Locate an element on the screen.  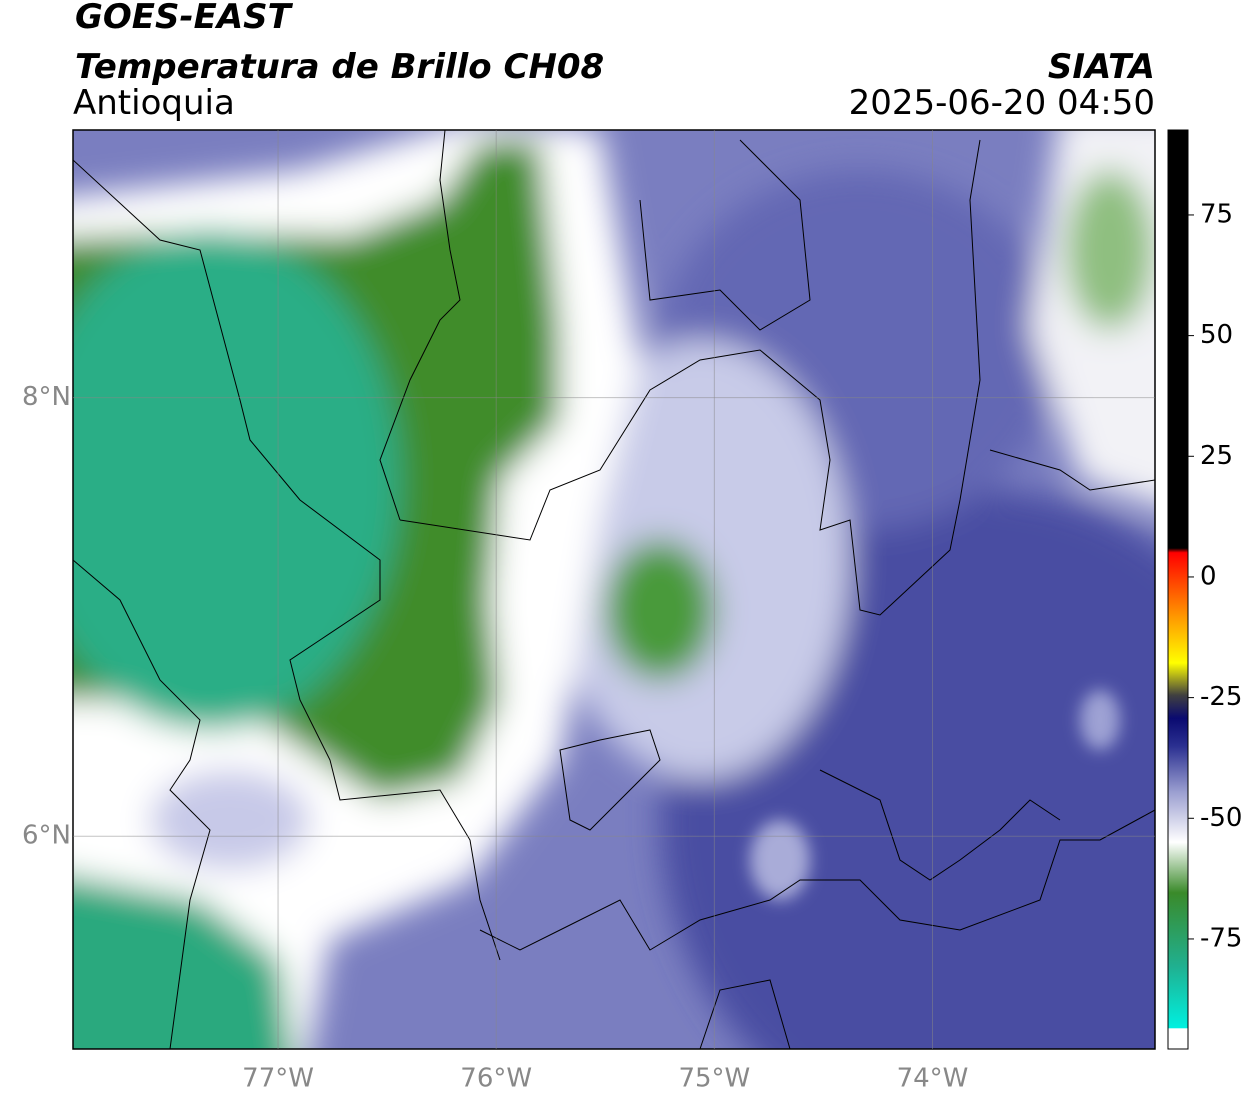
colorbar-tick-label: -75 is located at coordinates (1221, 938).